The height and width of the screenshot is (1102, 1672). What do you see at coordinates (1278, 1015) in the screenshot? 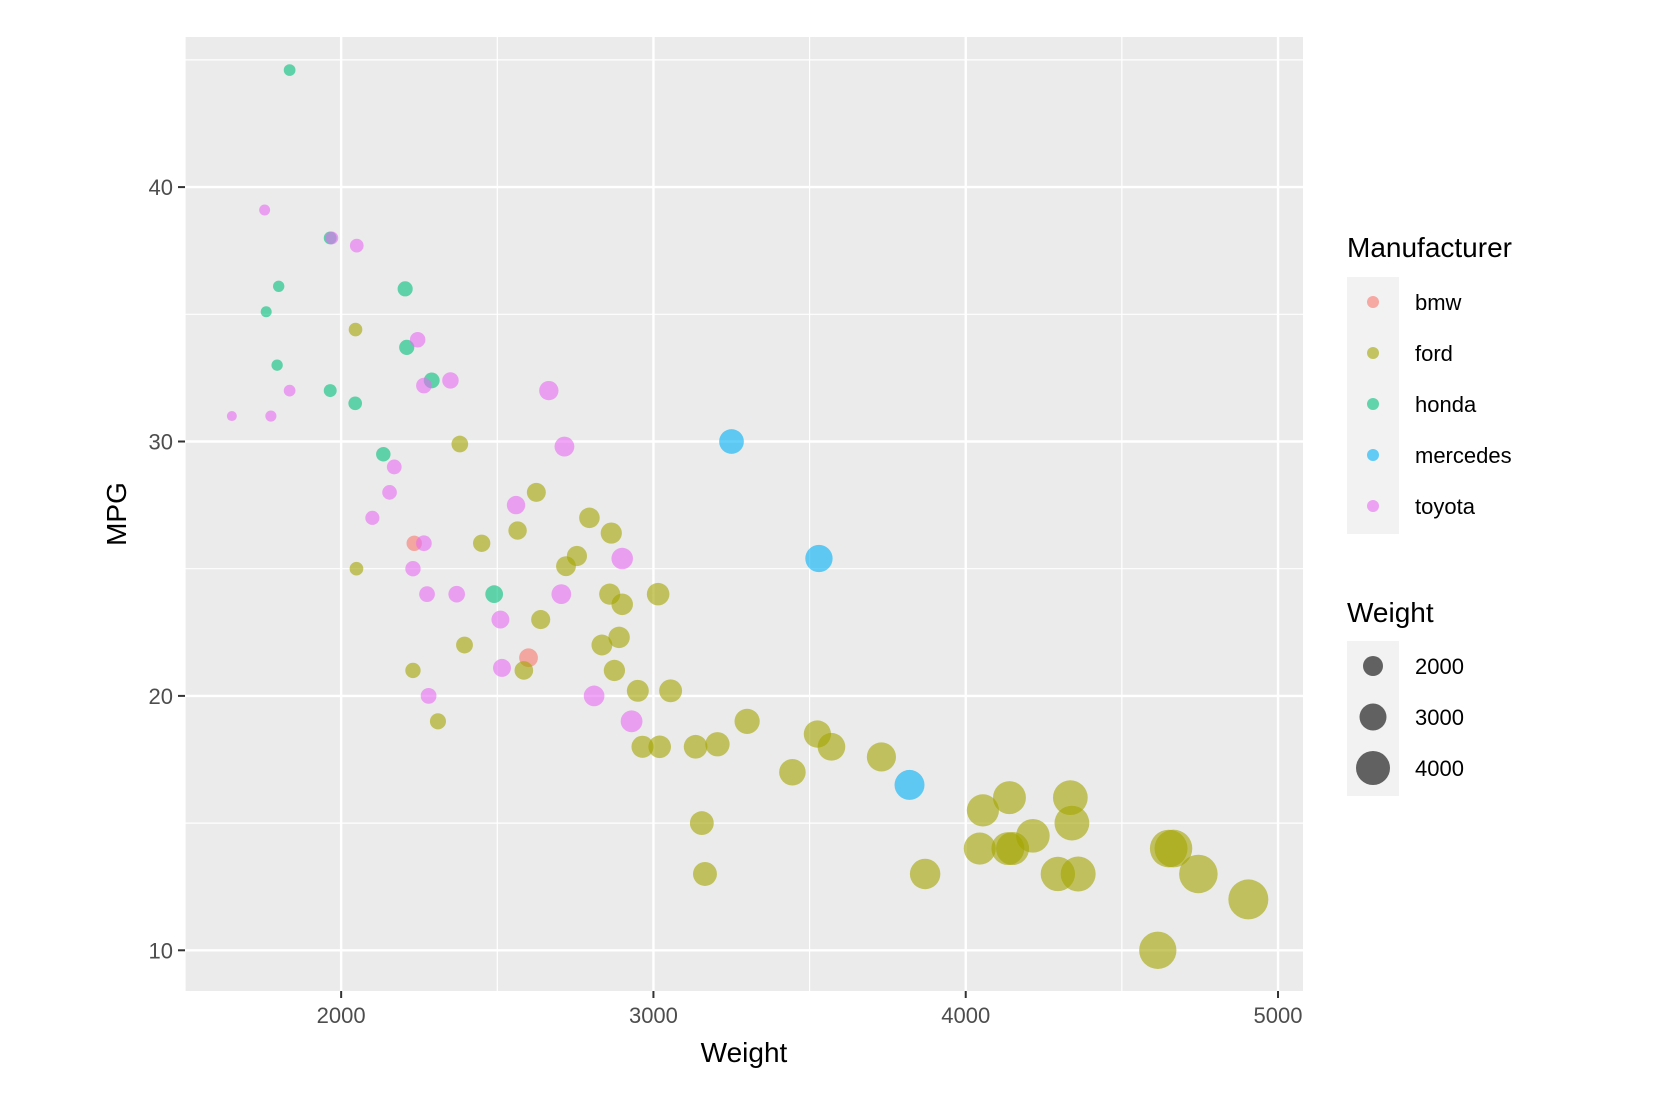
I see `x-tick-label: 5000` at bounding box center [1278, 1015].